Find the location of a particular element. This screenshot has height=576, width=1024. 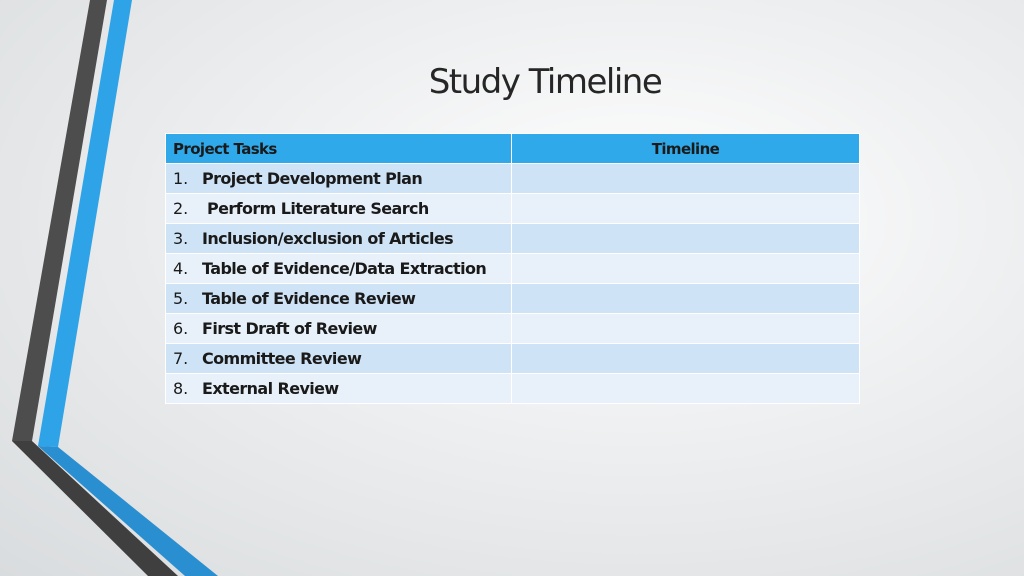

task-number: 1. is located at coordinates (181, 178).